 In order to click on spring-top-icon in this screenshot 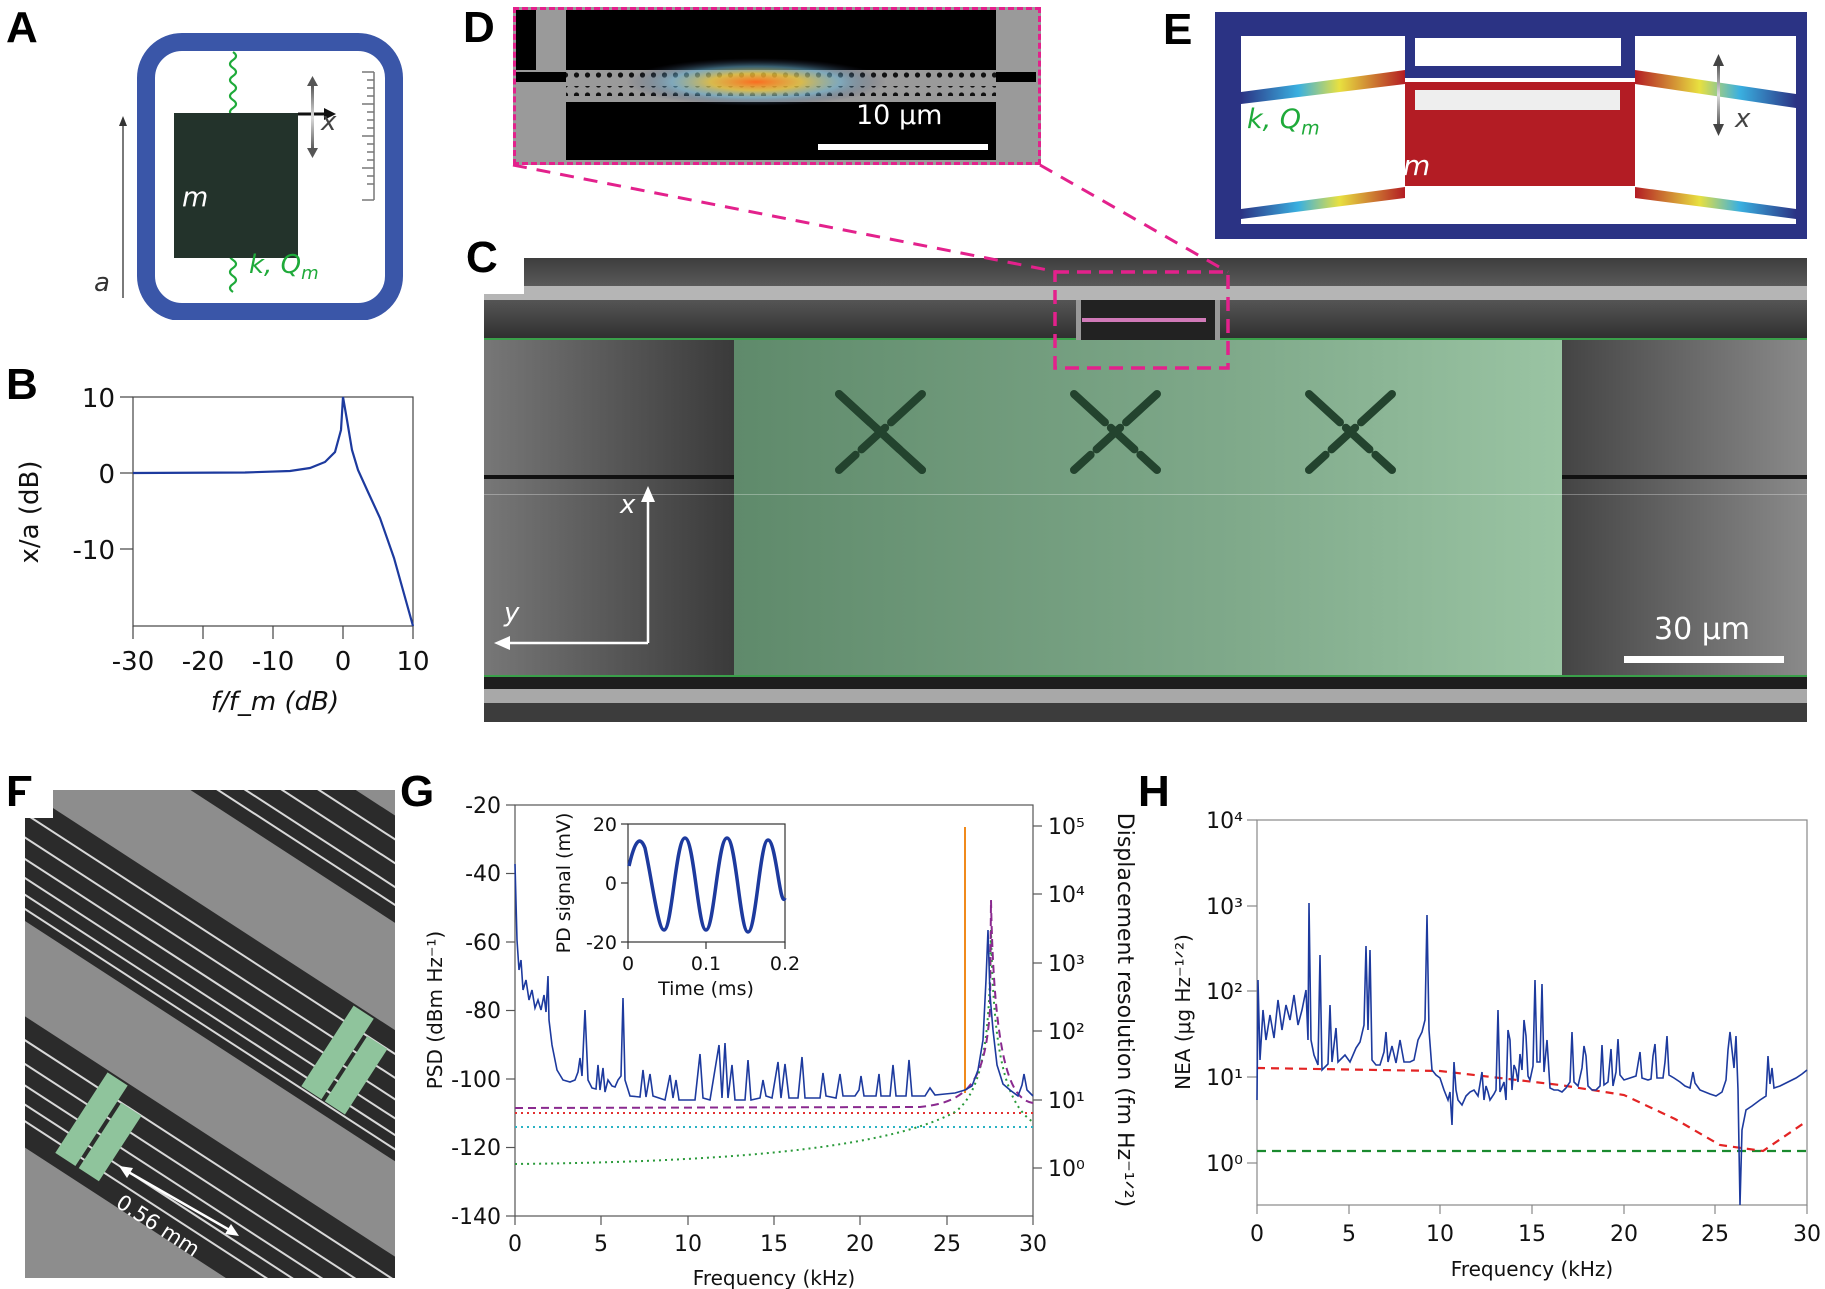, I will do `click(233, 84)`.